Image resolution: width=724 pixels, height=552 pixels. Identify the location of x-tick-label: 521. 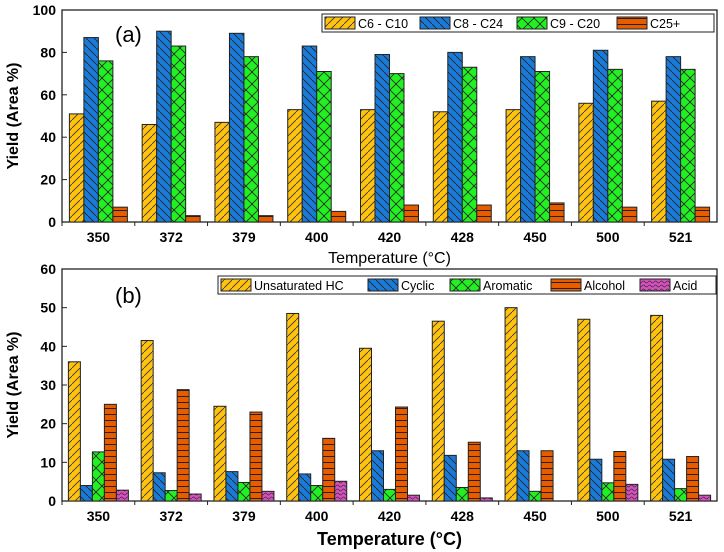
(681, 516).